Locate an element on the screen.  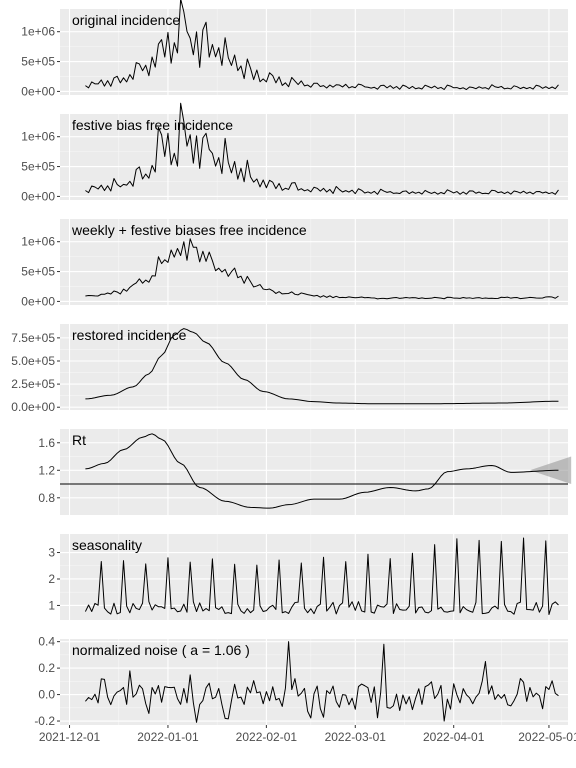
panel-5-y-tick-label: 0.8 is located at coordinates (46, 498).